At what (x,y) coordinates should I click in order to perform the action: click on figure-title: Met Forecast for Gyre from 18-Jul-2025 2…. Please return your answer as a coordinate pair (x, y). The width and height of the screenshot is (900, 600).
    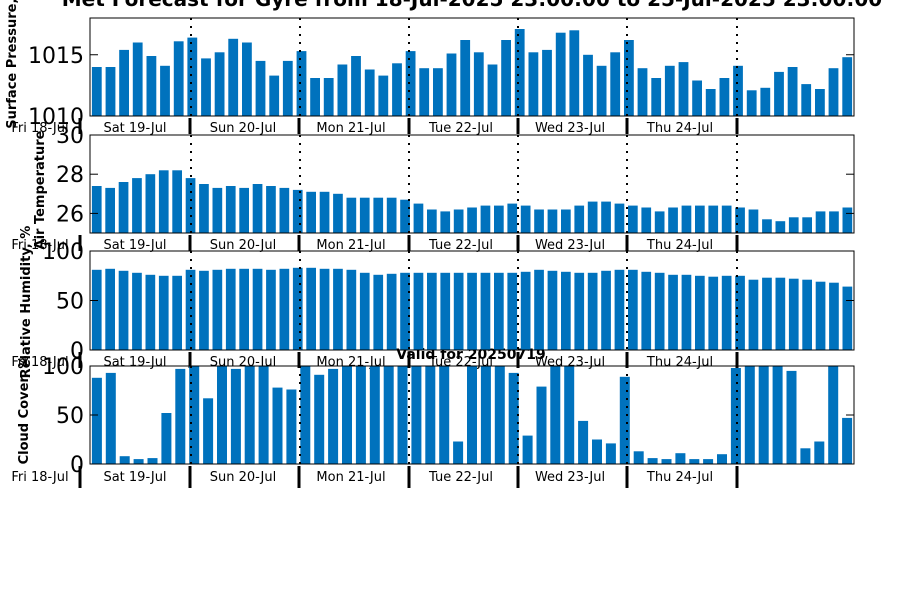
    Looking at the image, I should click on (472, 5).